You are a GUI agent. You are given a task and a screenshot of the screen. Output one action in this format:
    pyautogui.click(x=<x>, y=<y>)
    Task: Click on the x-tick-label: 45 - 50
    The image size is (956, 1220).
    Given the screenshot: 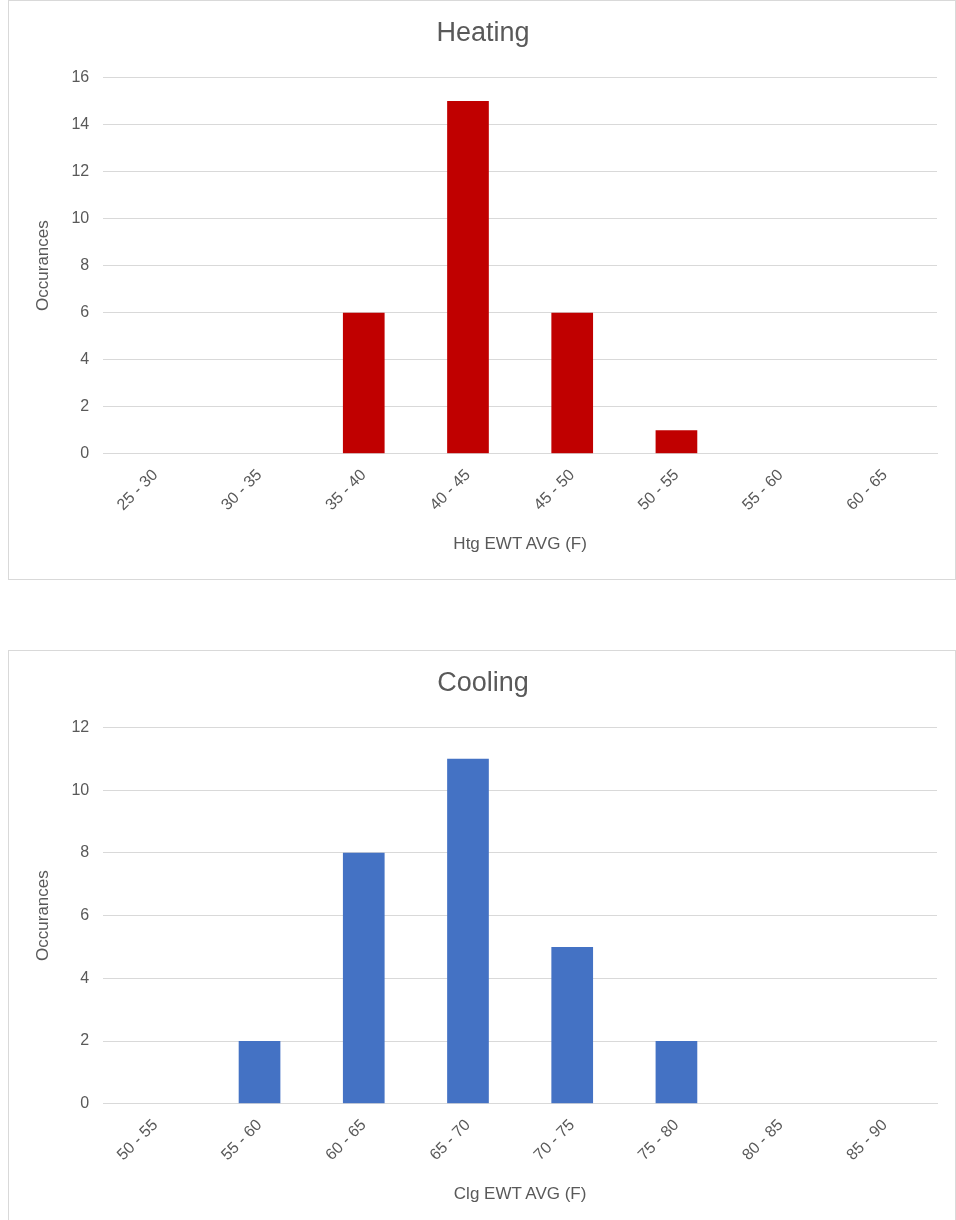 What is the action you would take?
    pyautogui.click(x=554, y=489)
    